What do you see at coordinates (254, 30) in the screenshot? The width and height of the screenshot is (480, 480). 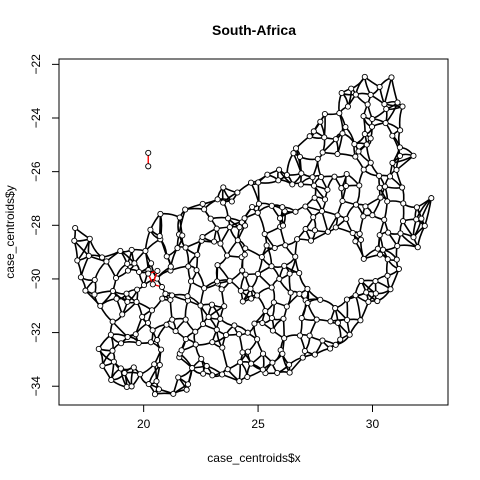 I see `chart-title: South-Africa` at bounding box center [254, 30].